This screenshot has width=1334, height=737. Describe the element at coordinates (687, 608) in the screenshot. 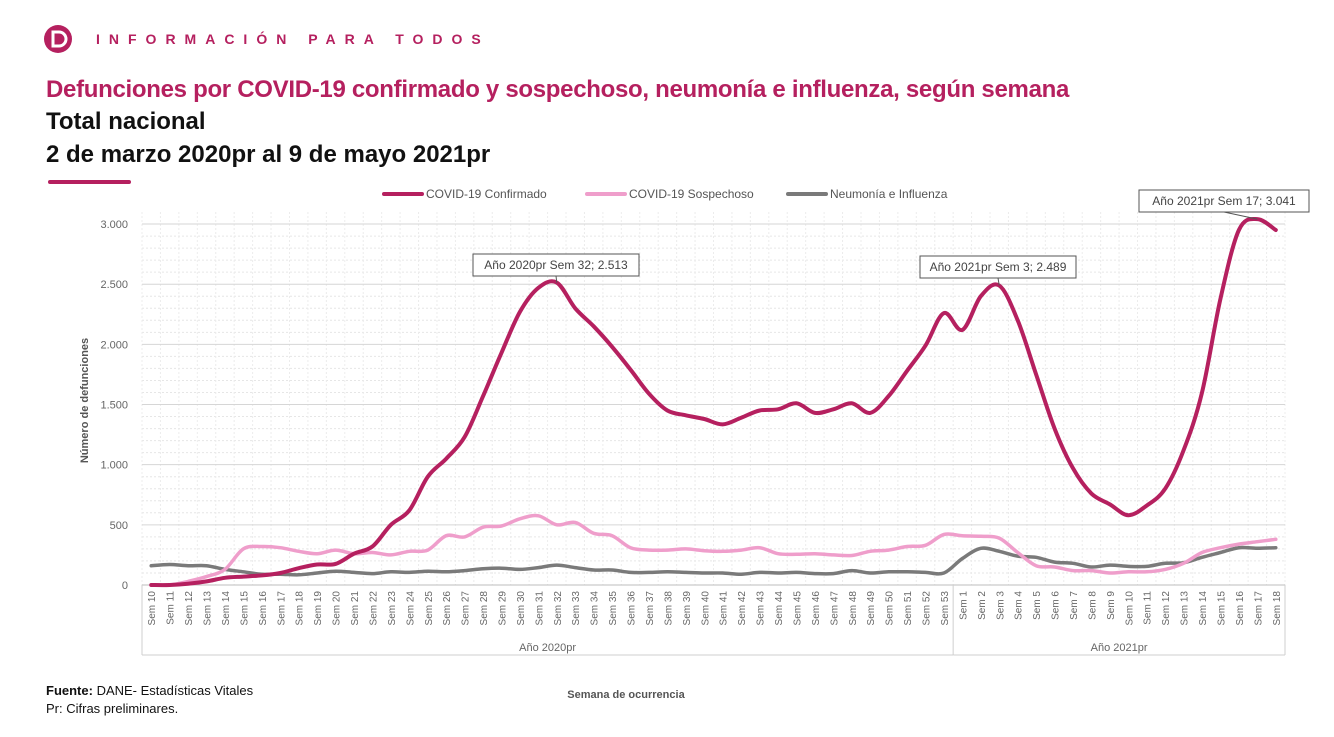

I see `x-tick-label: Sem 39` at that location.